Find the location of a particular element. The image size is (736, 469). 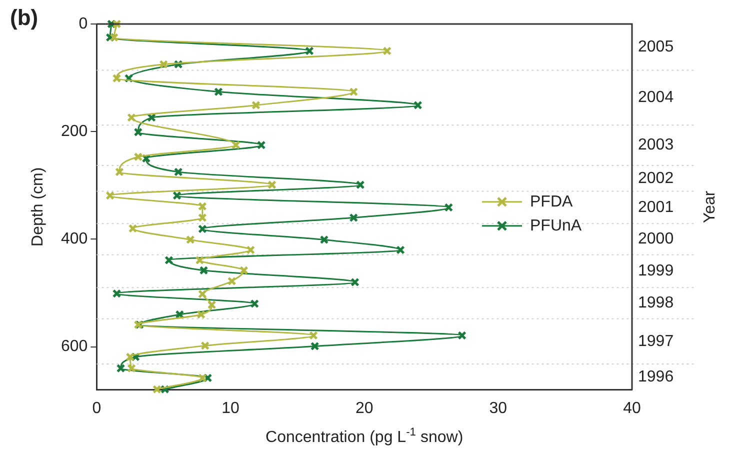

x-tick-label: 0 is located at coordinates (97, 408).